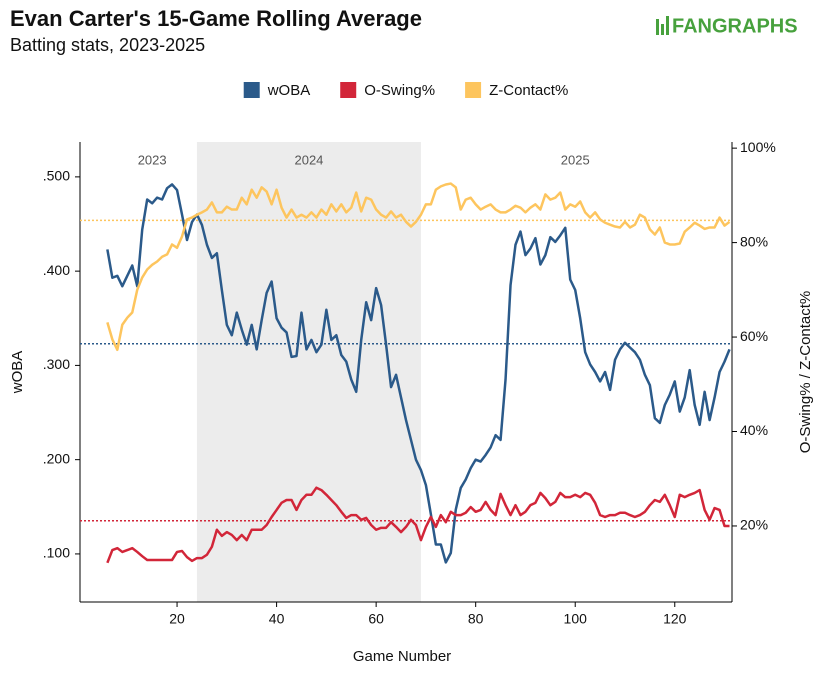 The height and width of the screenshot is (674, 821). Describe the element at coordinates (805, 372) in the screenshot. I see `y2-axis-label: O-Swing% / Z-Contact%` at that location.